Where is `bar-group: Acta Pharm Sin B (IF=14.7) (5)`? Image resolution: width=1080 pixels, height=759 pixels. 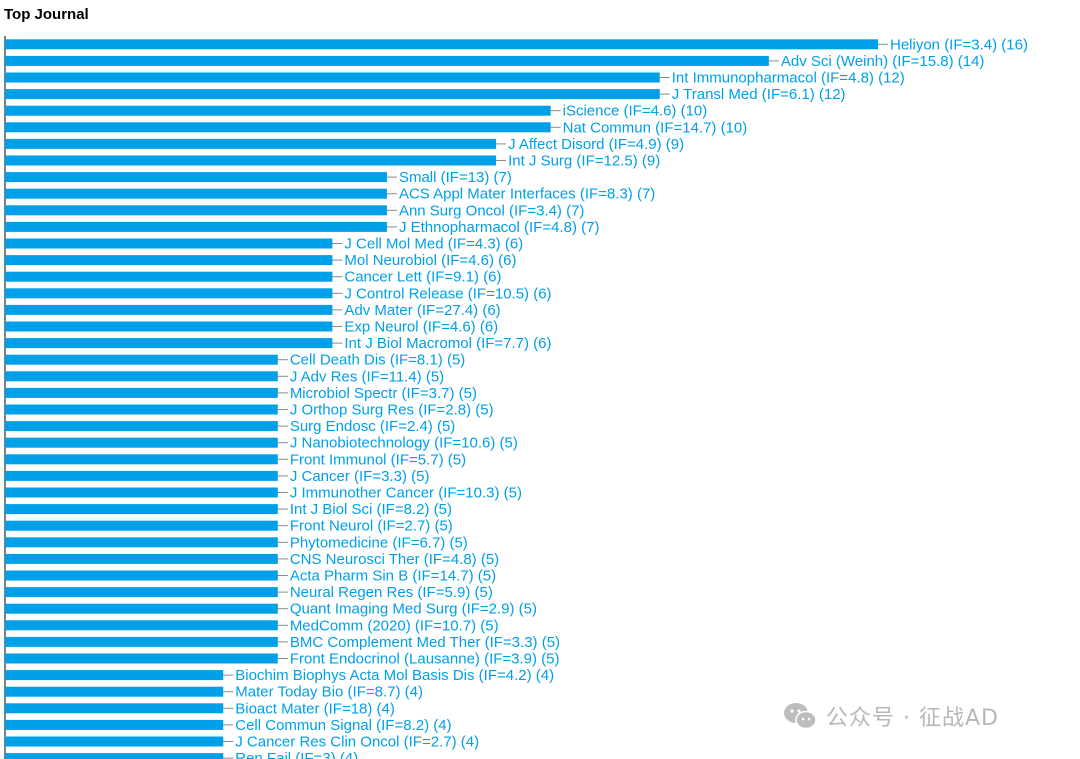
bar-group: Acta Pharm Sin B (IF=14.7) (5) is located at coordinates (250, 576).